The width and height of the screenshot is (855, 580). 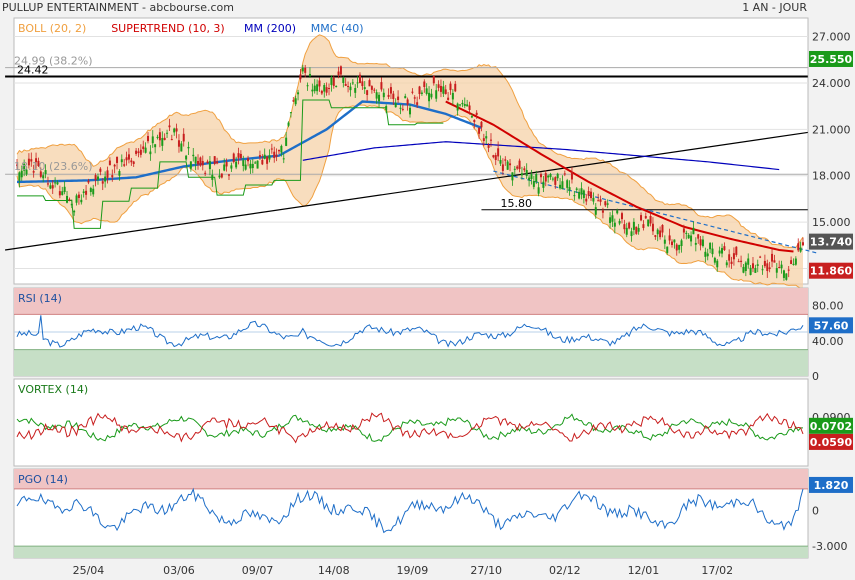 What do you see at coordinates (33, 69) in the screenshot?
I see `resistance-label: 24.42` at bounding box center [33, 69].